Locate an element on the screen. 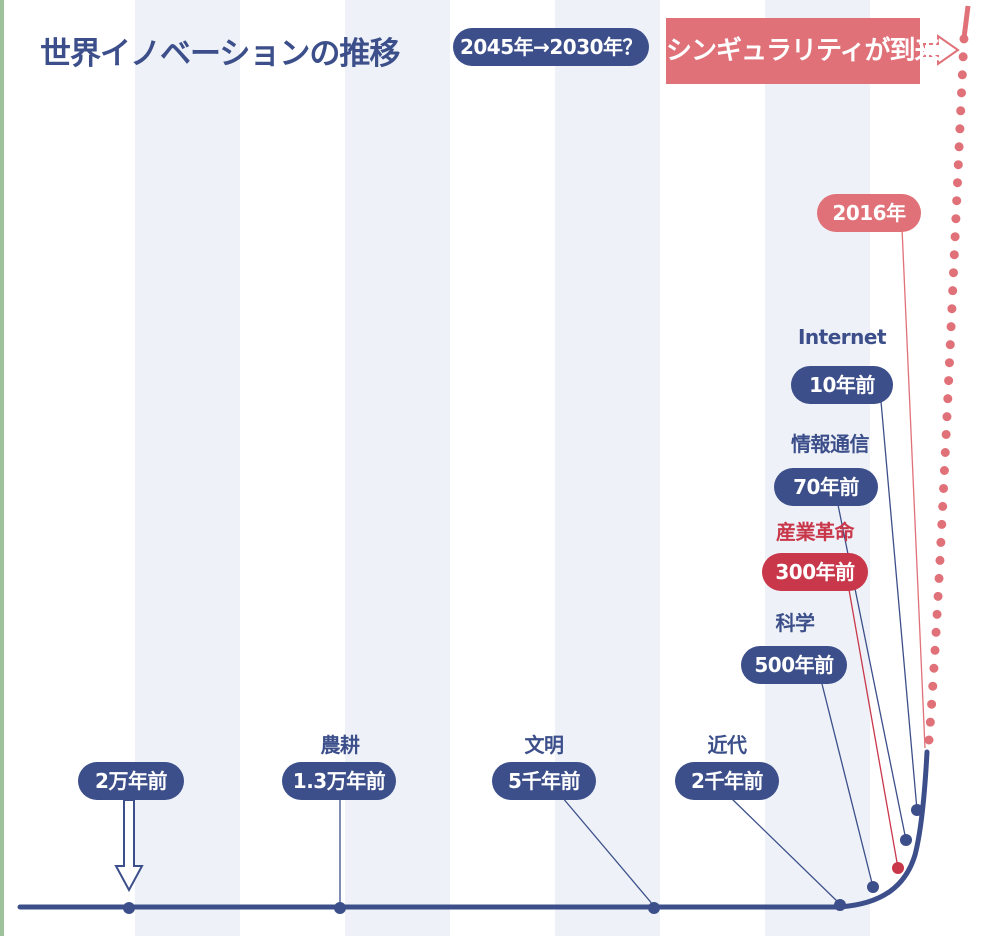  milestone-badge: 70年前 is located at coordinates (826, 487).